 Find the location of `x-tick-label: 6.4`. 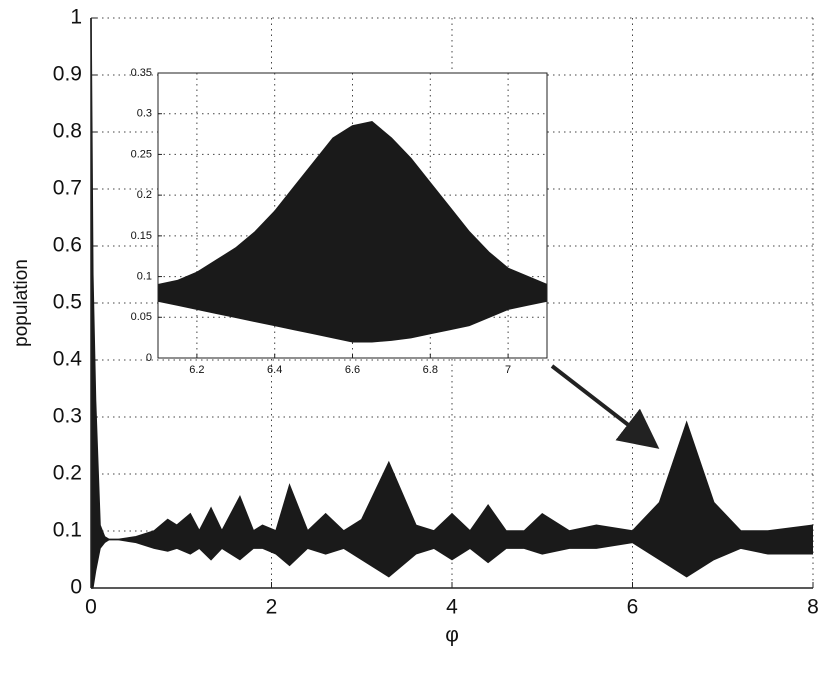

x-tick-label: 6.4 is located at coordinates (274, 370).